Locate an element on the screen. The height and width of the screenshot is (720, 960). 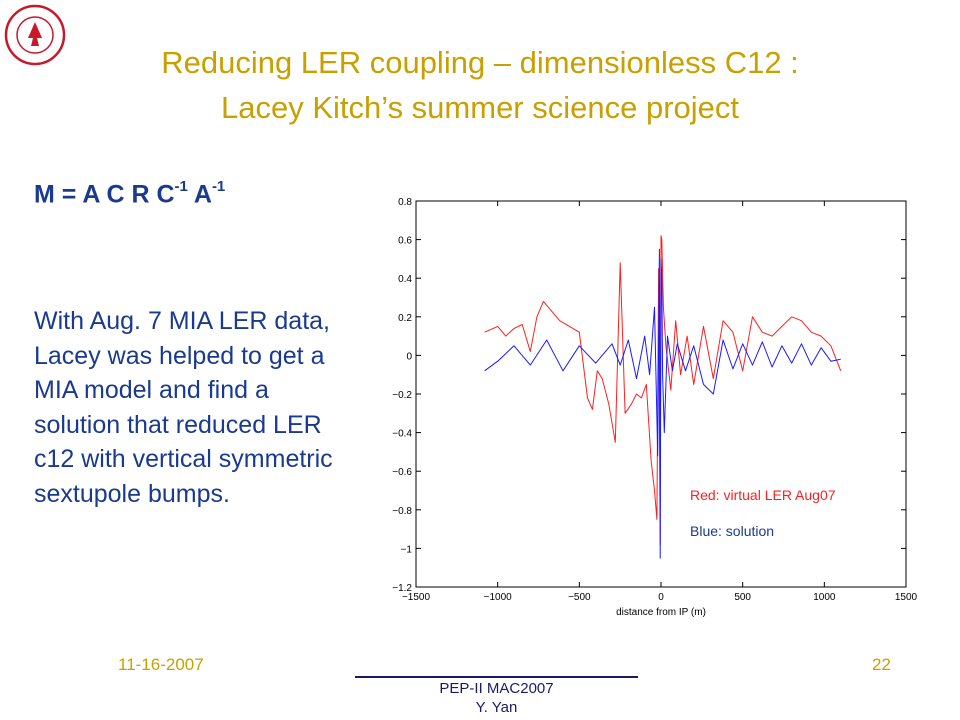
y-tick-label: −0.4 is located at coordinates (402, 434).